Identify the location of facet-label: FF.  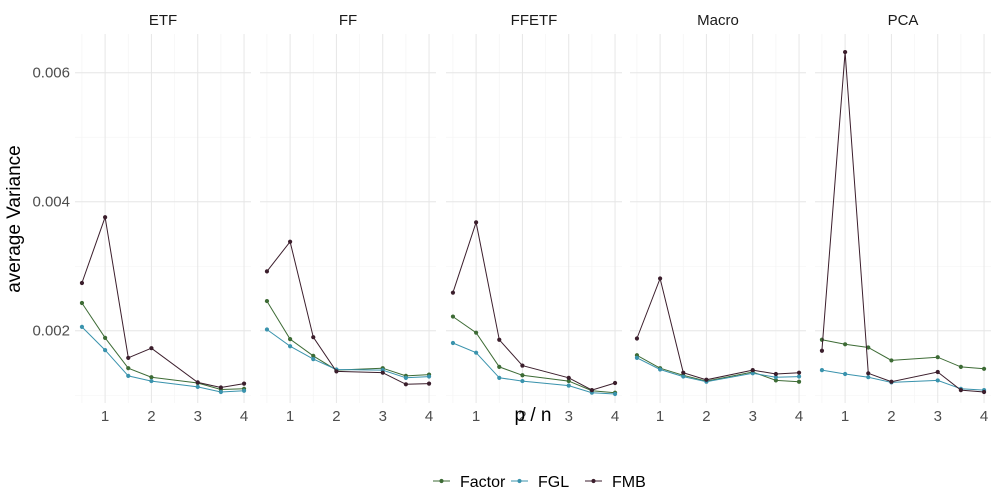
(348, 20).